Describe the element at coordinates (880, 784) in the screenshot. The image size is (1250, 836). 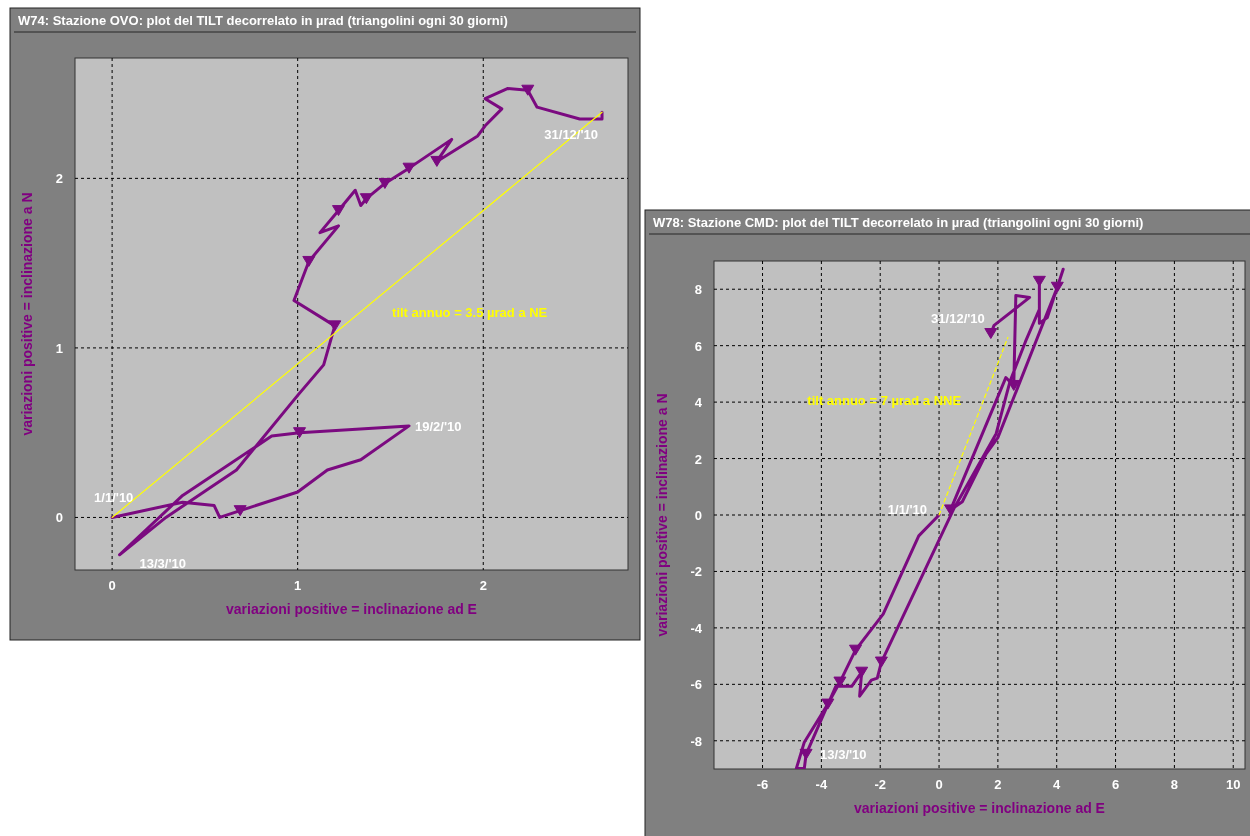
I see `x-tick-label: -2` at that location.